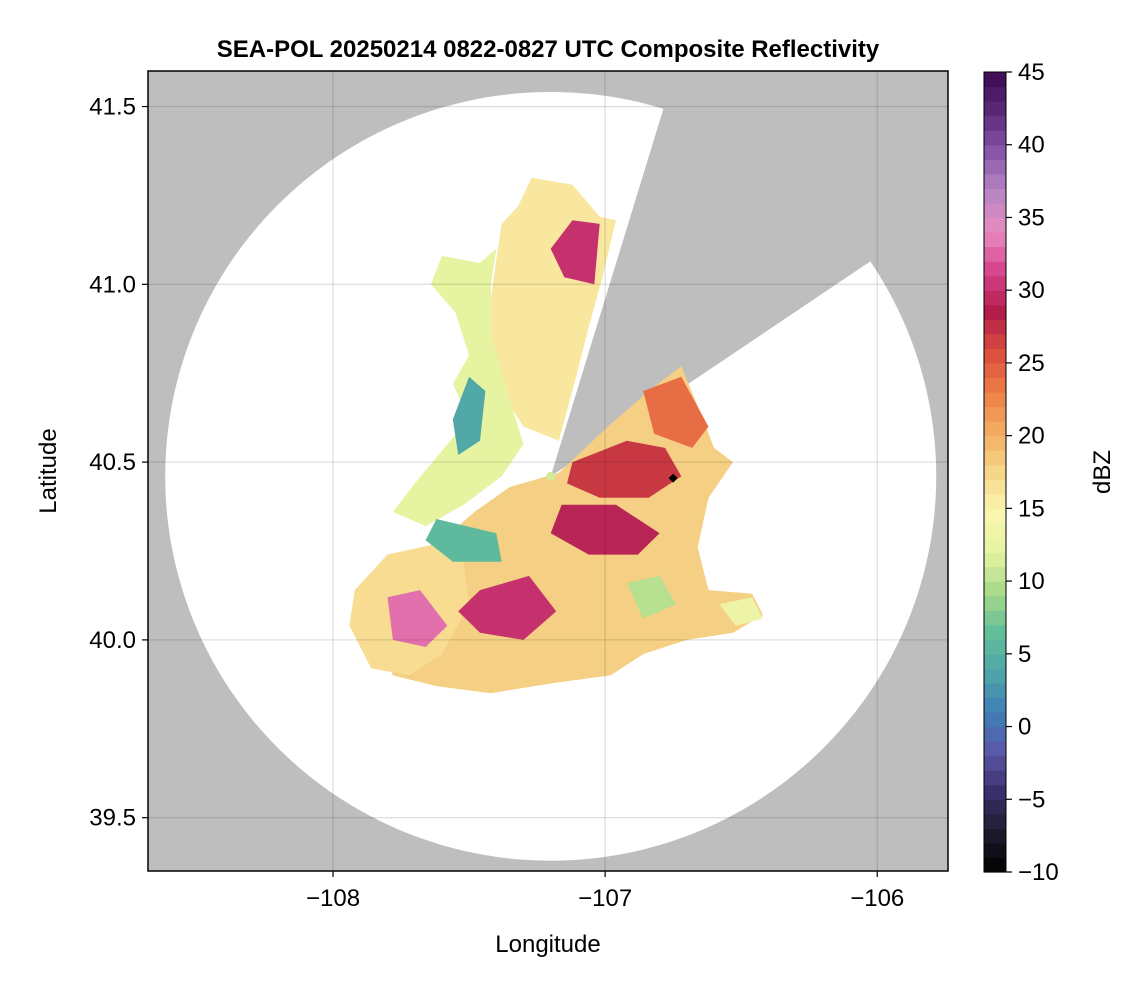 The image size is (1146, 995). What do you see at coordinates (112, 640) in the screenshot?
I see `y-tick-label: 40.0` at bounding box center [112, 640].